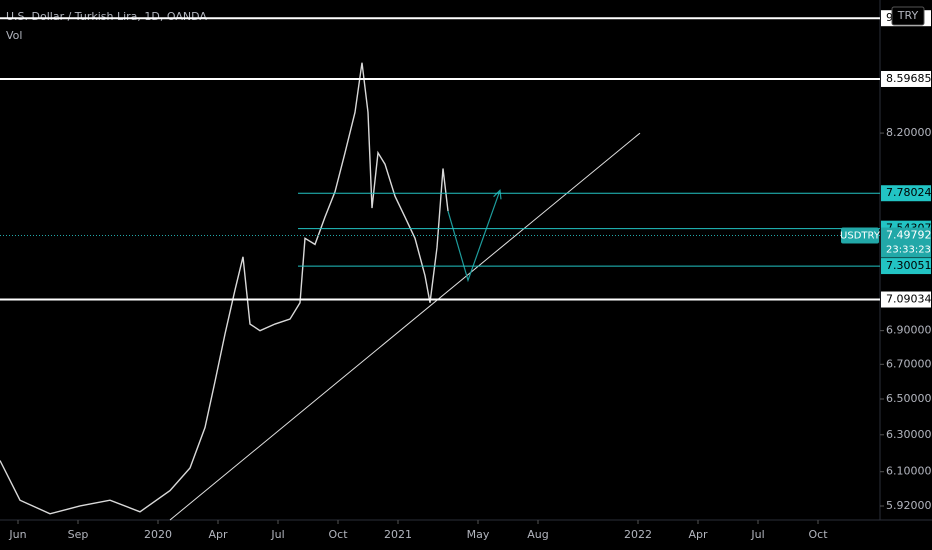  Describe the element at coordinates (474, 236) in the screenshot. I see `projection-path` at that location.